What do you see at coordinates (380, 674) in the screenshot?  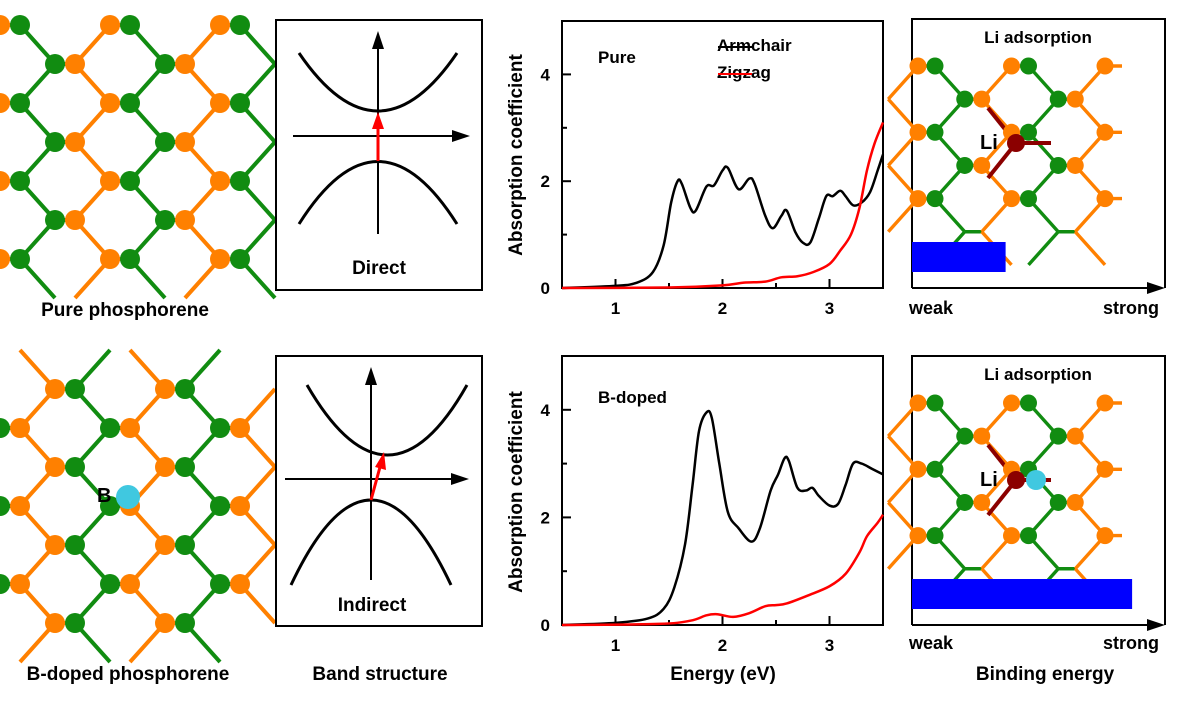 I see `band-structure-caption: Band structure` at bounding box center [380, 674].